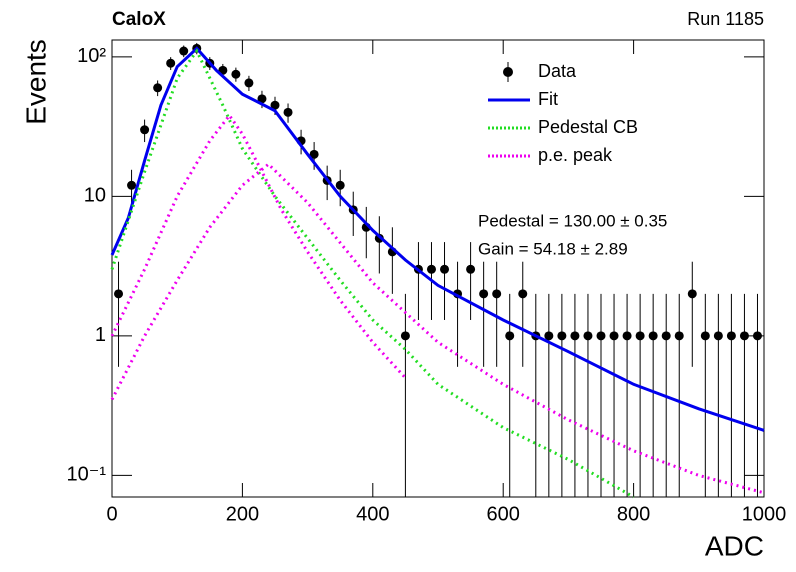  What do you see at coordinates (553, 248) in the screenshot?
I see `annotation: Gain = 54.18 ± 2.89` at bounding box center [553, 248].